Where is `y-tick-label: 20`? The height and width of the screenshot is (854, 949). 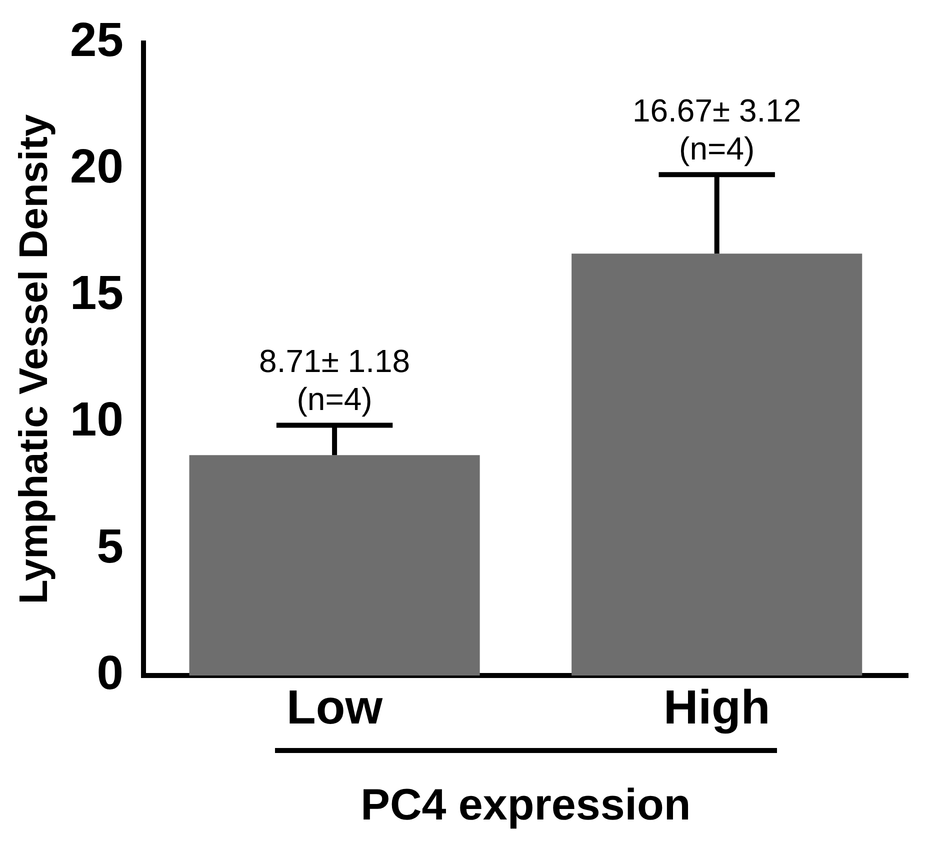
y-tick-label: 20 is located at coordinates (97, 167).